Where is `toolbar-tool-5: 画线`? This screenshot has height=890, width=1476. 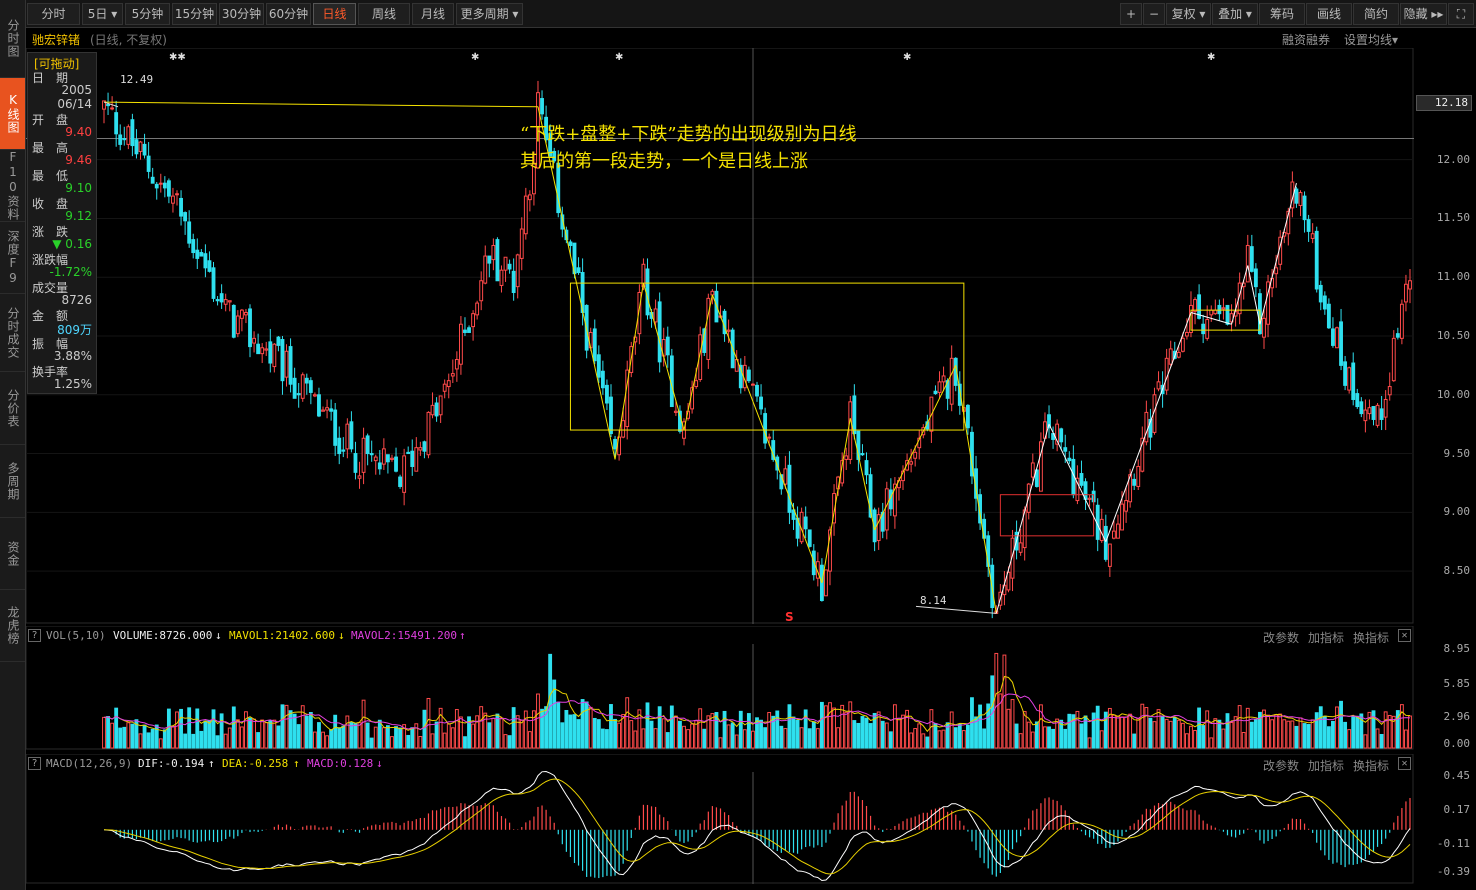 toolbar-tool-5: 画线 is located at coordinates (1329, 14).